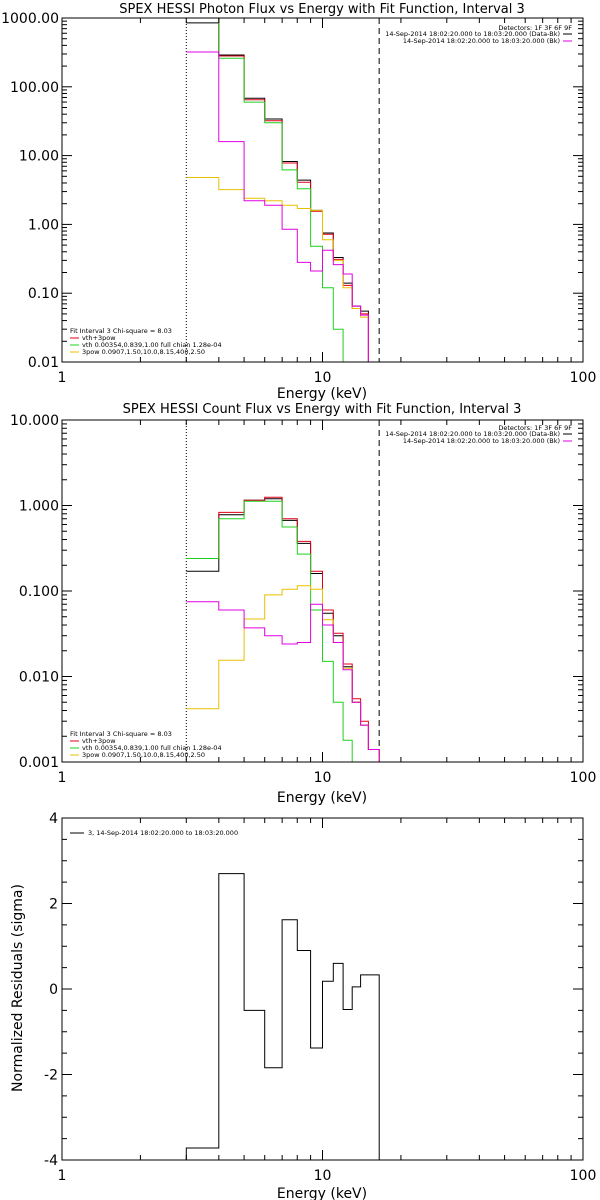 This screenshot has width=600, height=1200. Describe the element at coordinates (39, 157) in the screenshot. I see `y-tick-label: 10.00` at that location.